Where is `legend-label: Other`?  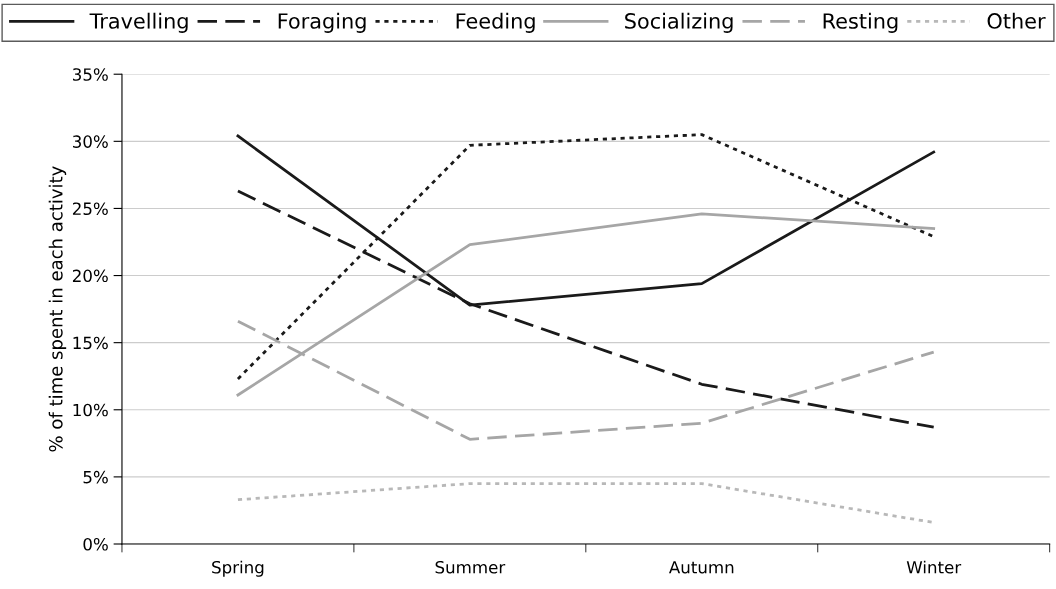
legend-label: Other is located at coordinates (1016, 20).